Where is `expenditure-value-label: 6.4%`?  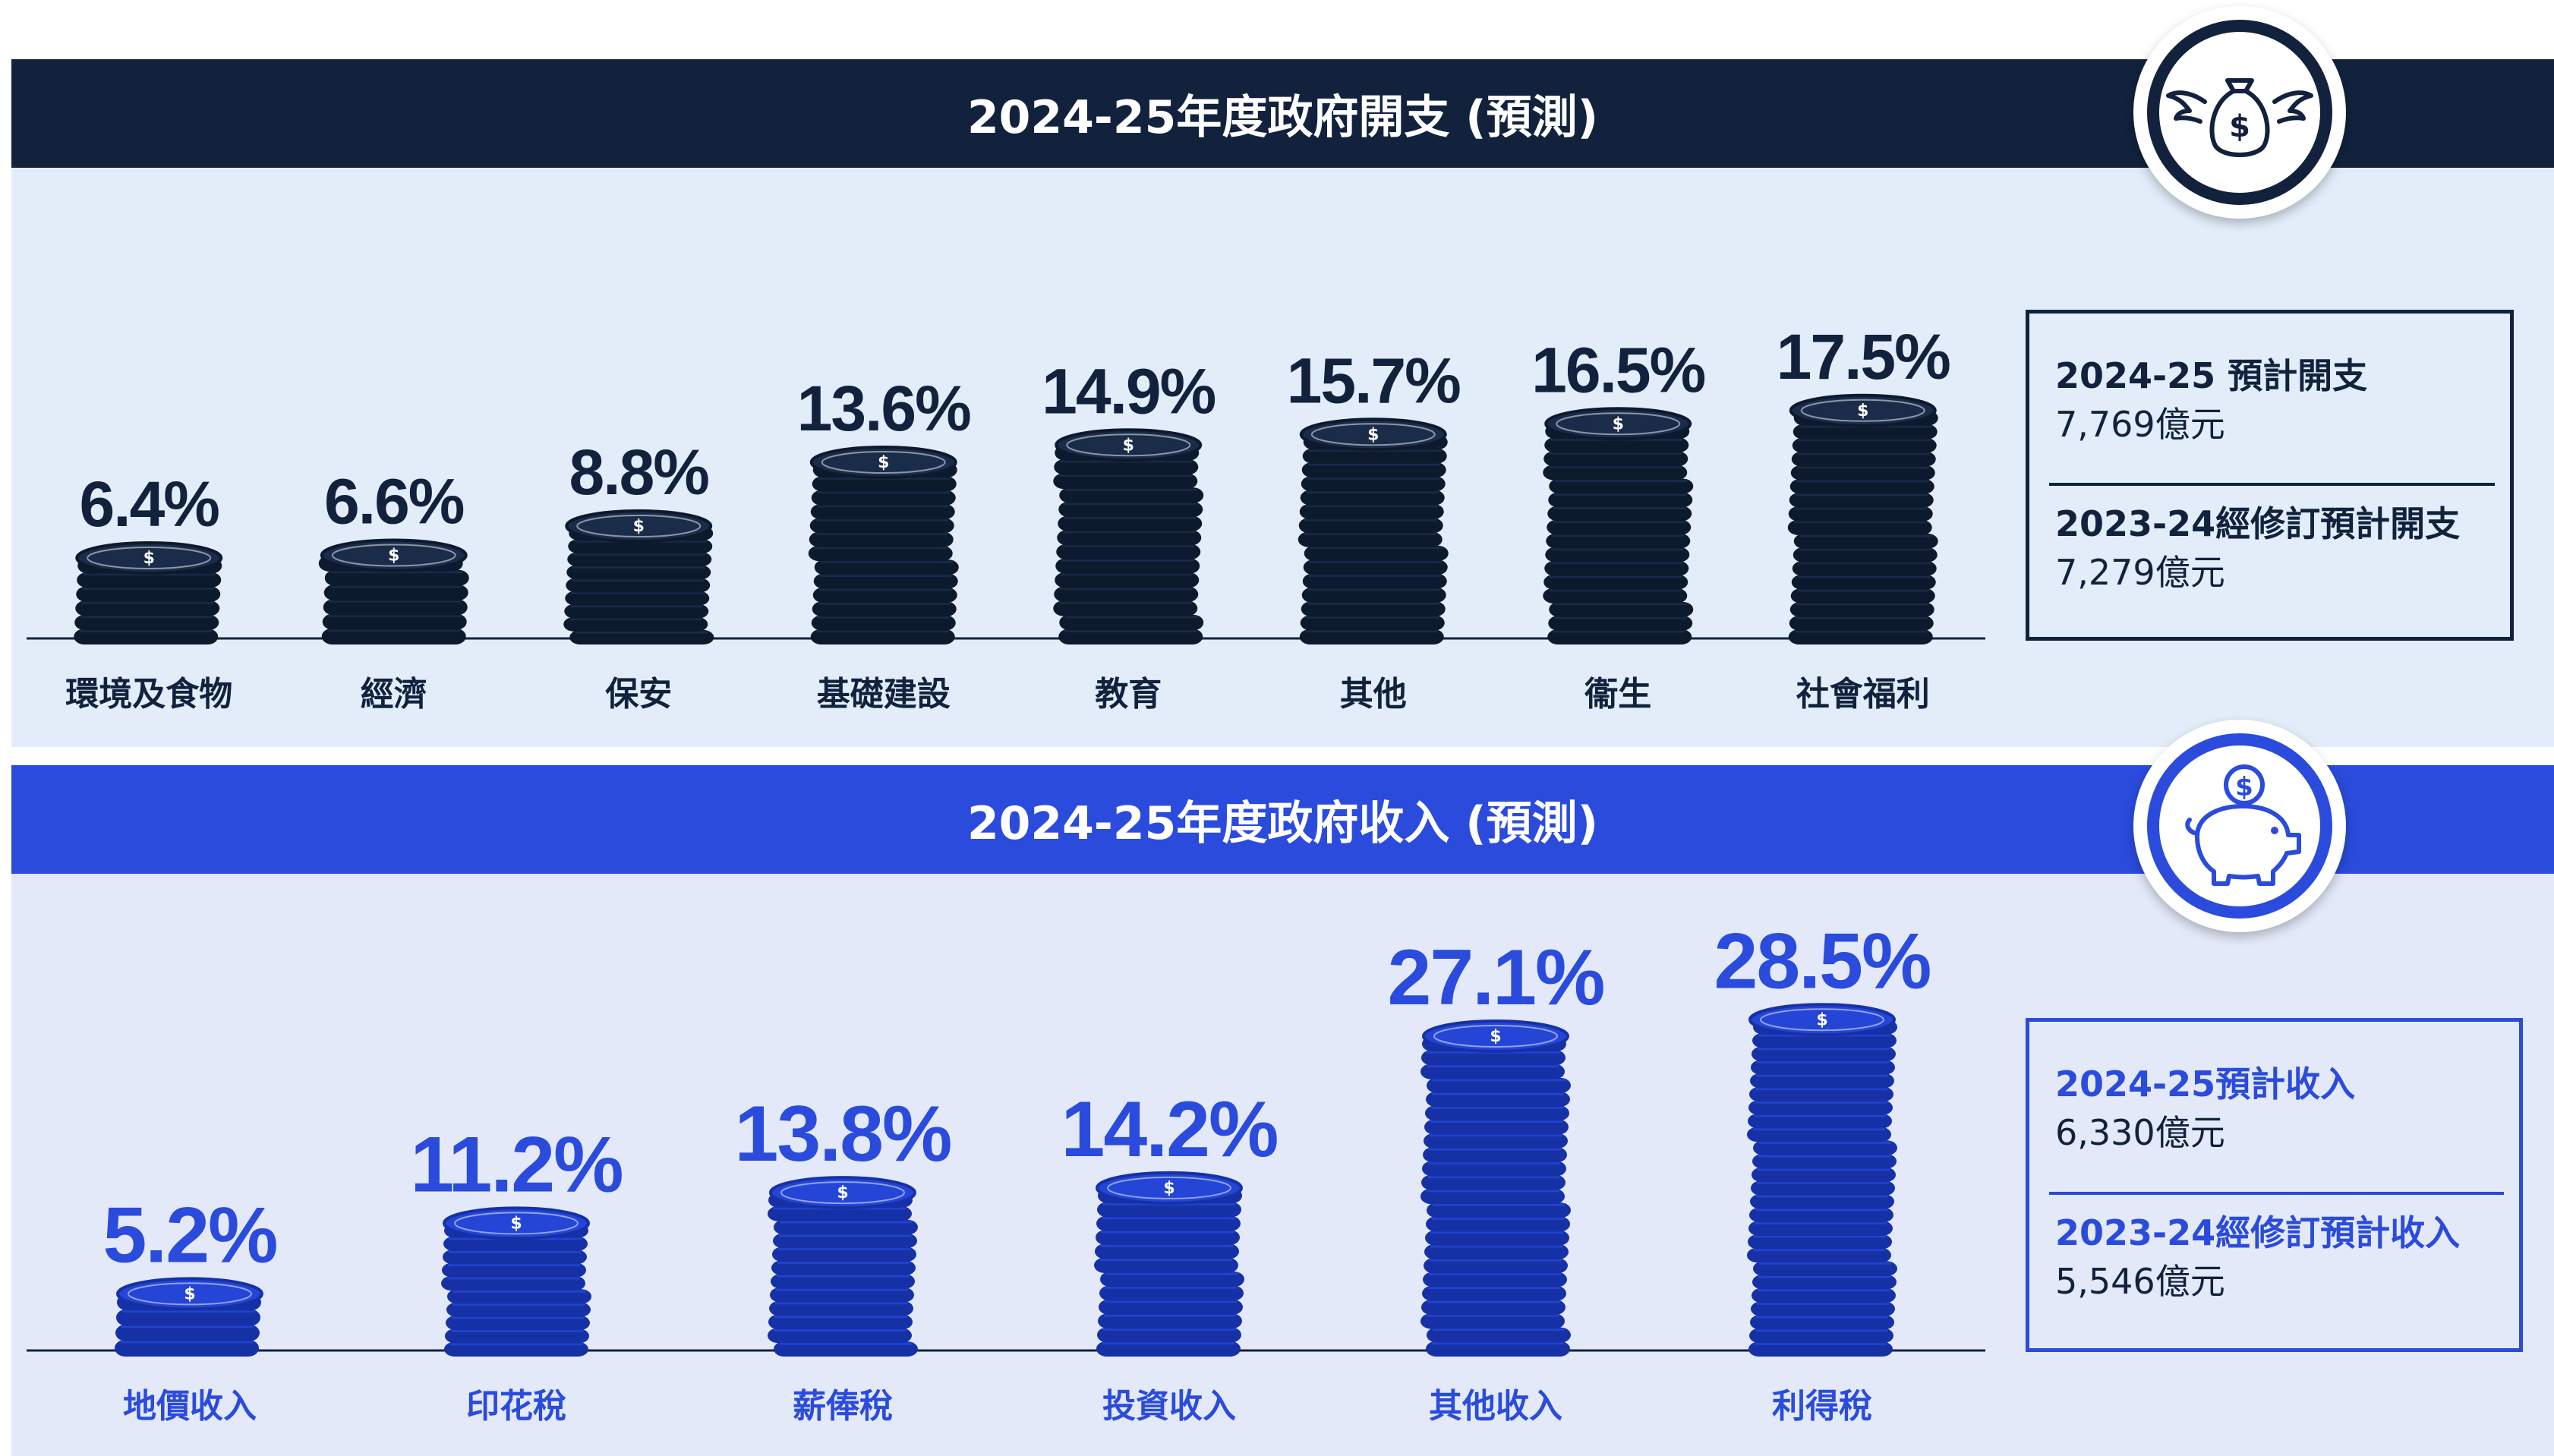 expenditure-value-label: 6.4% is located at coordinates (149, 504).